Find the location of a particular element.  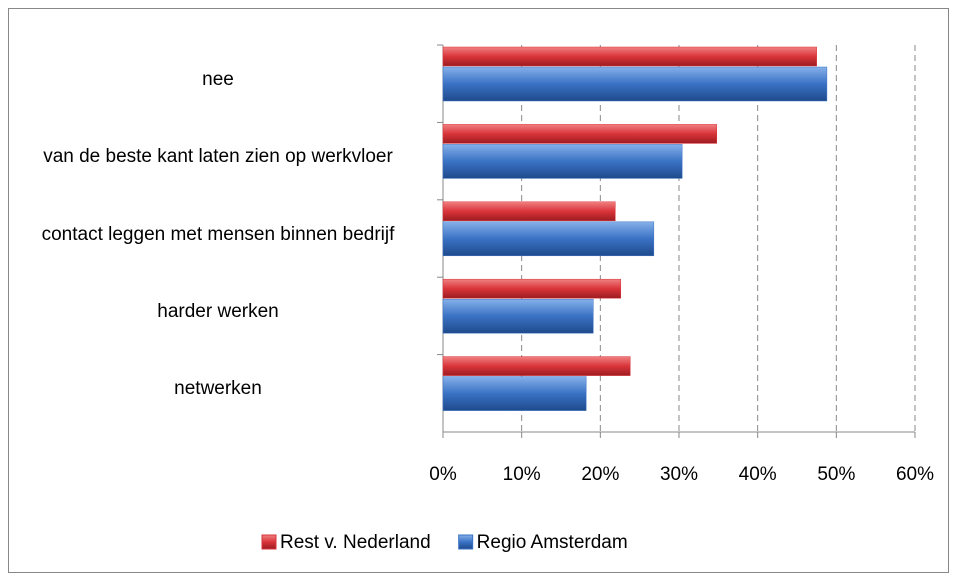

y-tick-label: netwerken is located at coordinates (218, 389).